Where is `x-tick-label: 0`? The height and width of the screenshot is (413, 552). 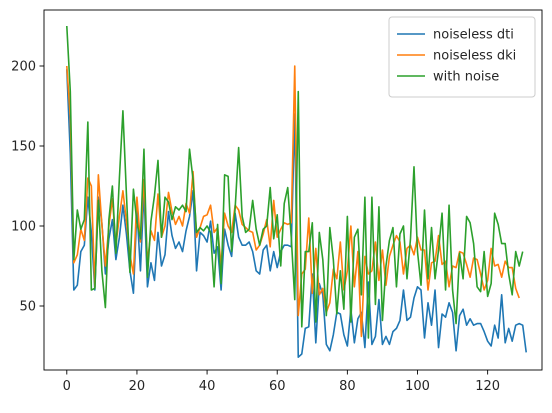 x-tick-label: 0 is located at coordinates (67, 386).